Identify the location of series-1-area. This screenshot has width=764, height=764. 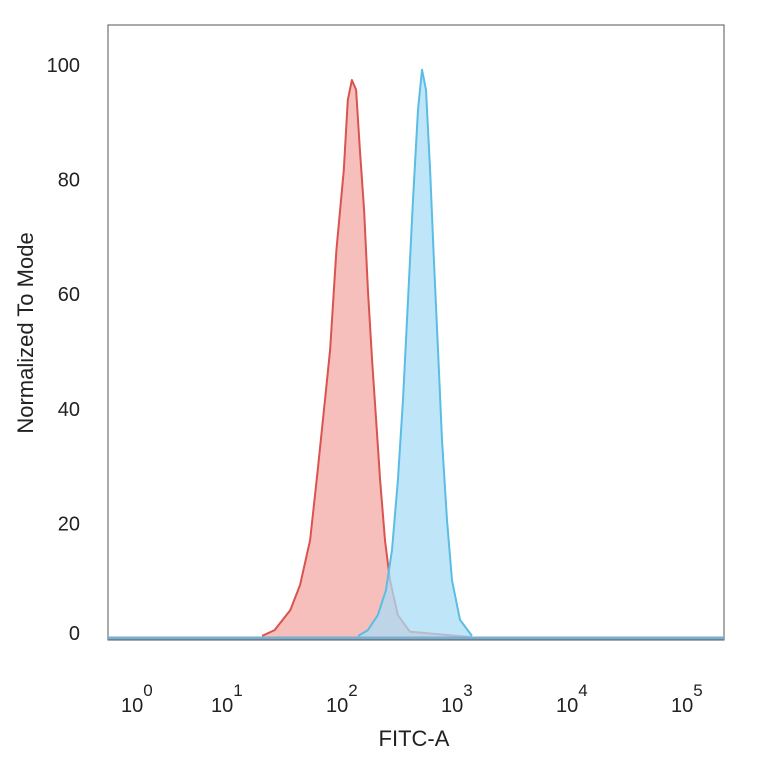
(415, 353).